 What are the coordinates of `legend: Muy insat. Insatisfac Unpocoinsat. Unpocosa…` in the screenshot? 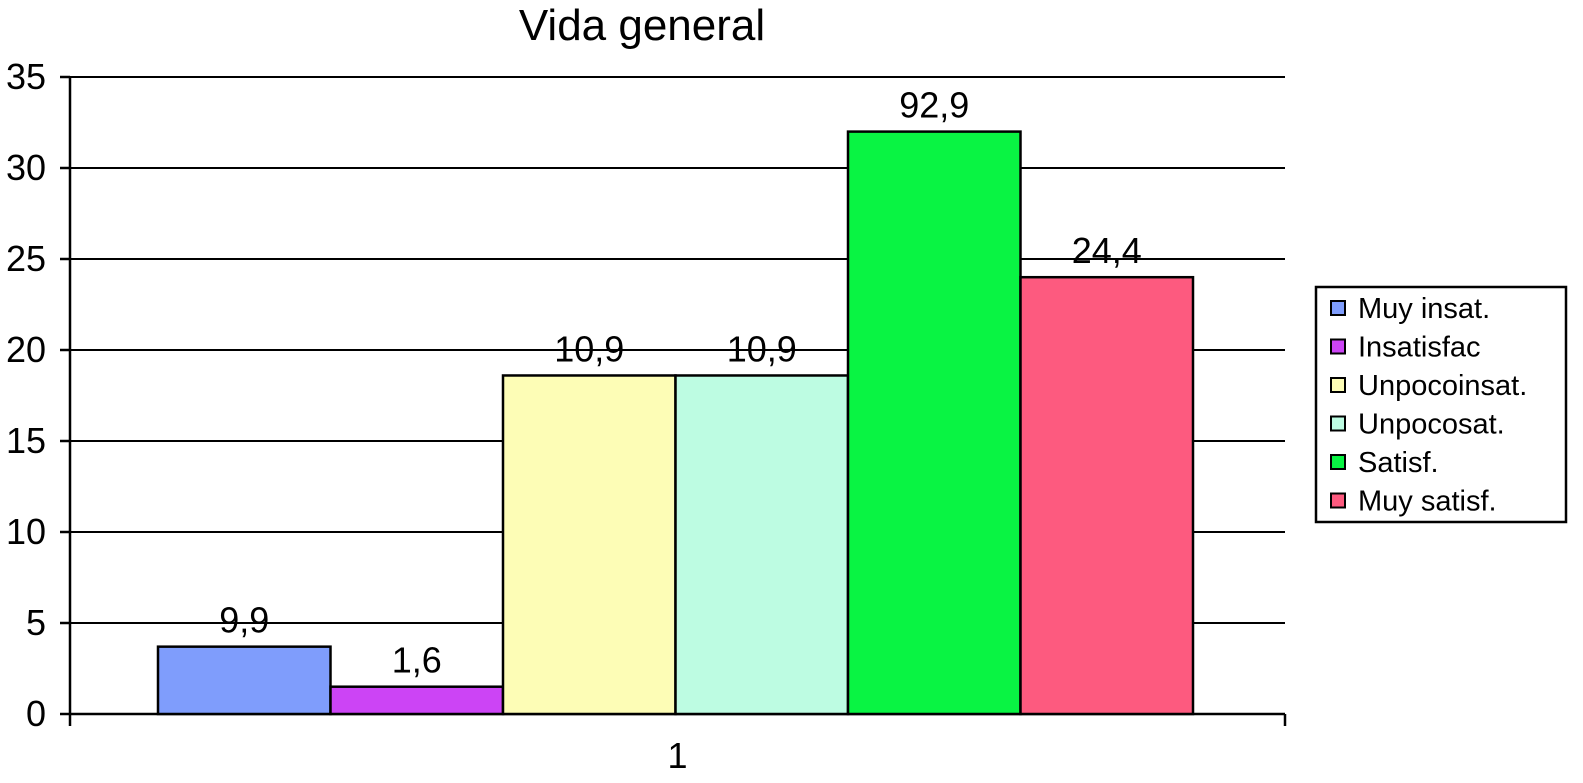 It's located at (1441, 404).